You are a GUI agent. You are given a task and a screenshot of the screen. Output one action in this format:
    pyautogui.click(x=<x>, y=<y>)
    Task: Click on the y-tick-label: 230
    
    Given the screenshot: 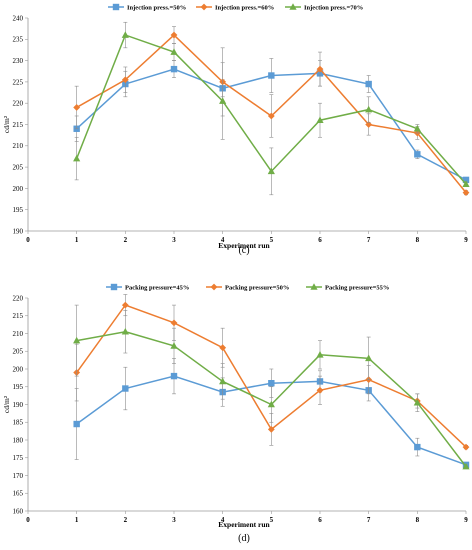 What is the action you would take?
    pyautogui.click(x=18, y=61)
    